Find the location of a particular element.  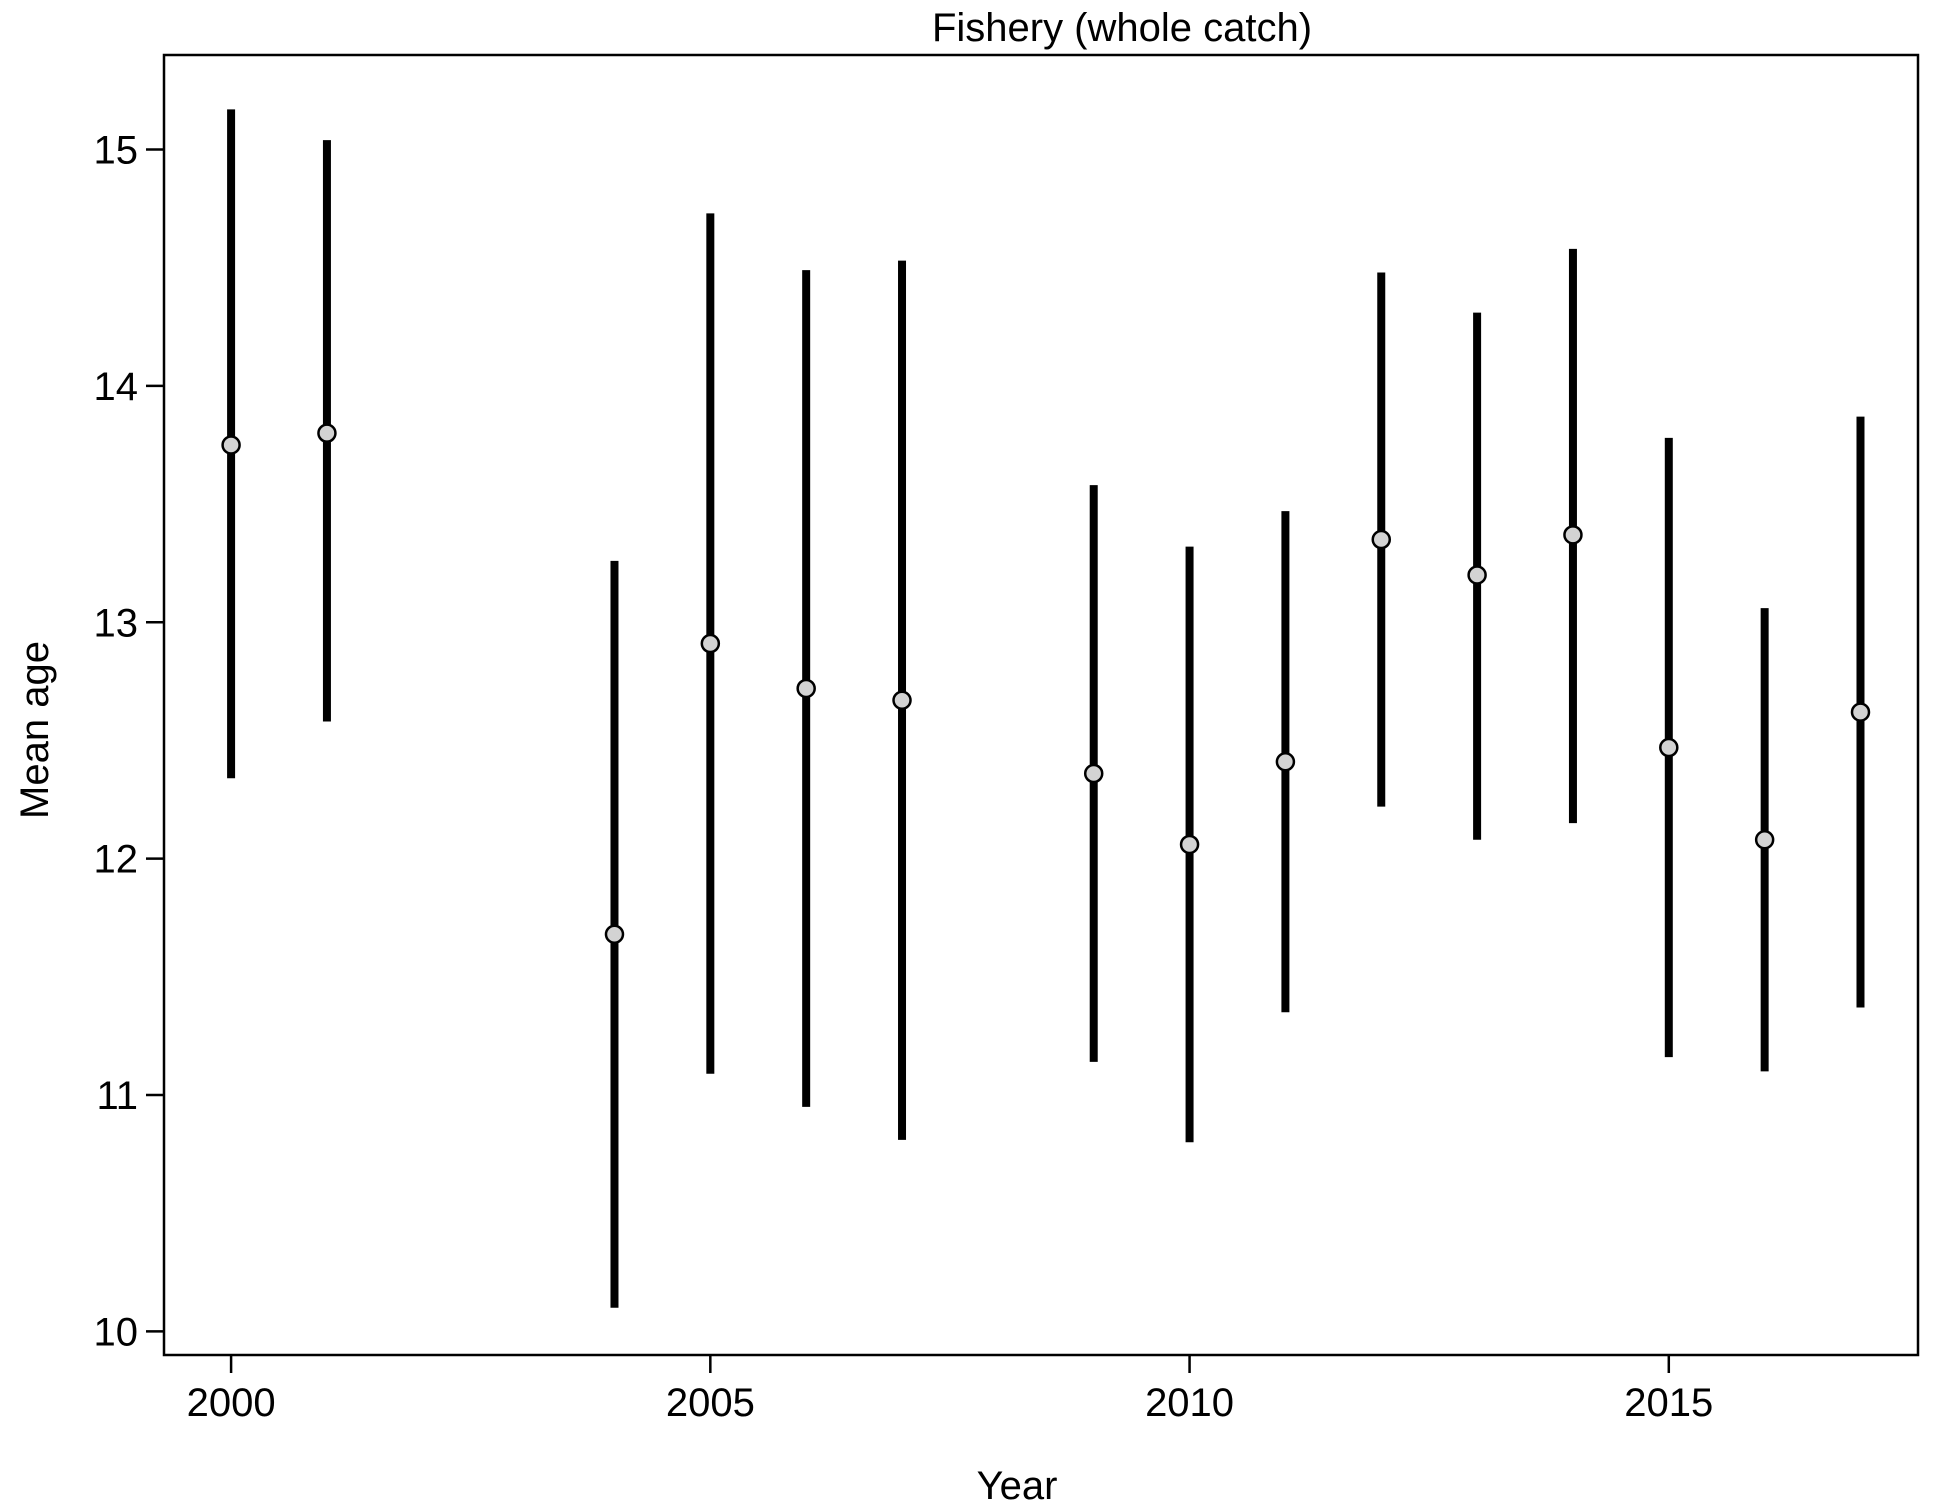

y-tick-label: 15 is located at coordinates (116, 151).